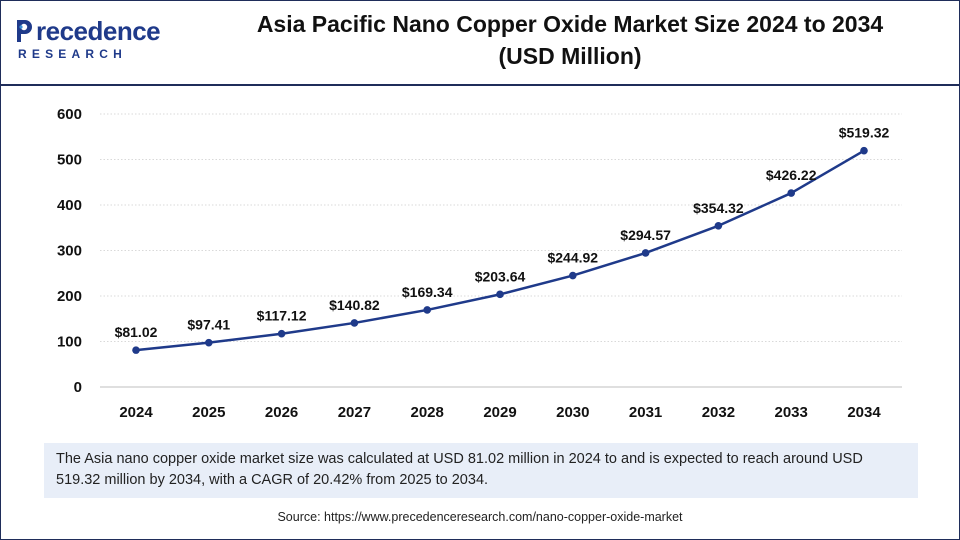  Describe the element at coordinates (427, 412) in the screenshot. I see `x-tick-label: 2028` at that location.